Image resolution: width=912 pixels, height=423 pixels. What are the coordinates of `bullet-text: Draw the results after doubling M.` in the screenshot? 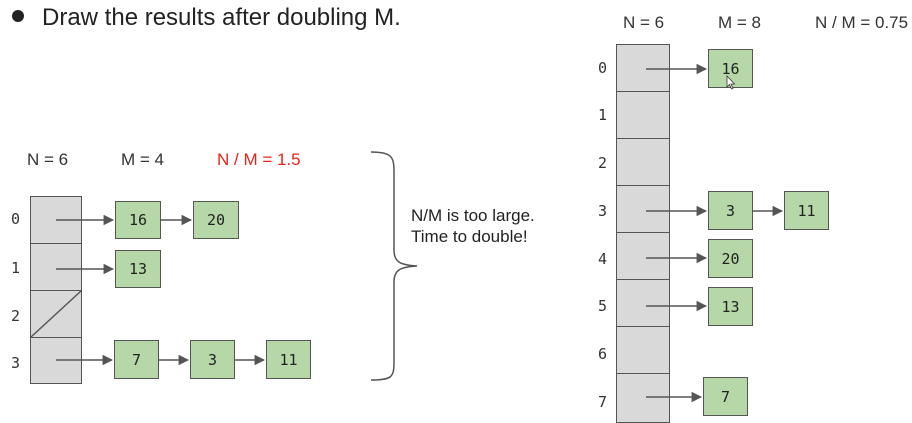 It's located at (221, 17).